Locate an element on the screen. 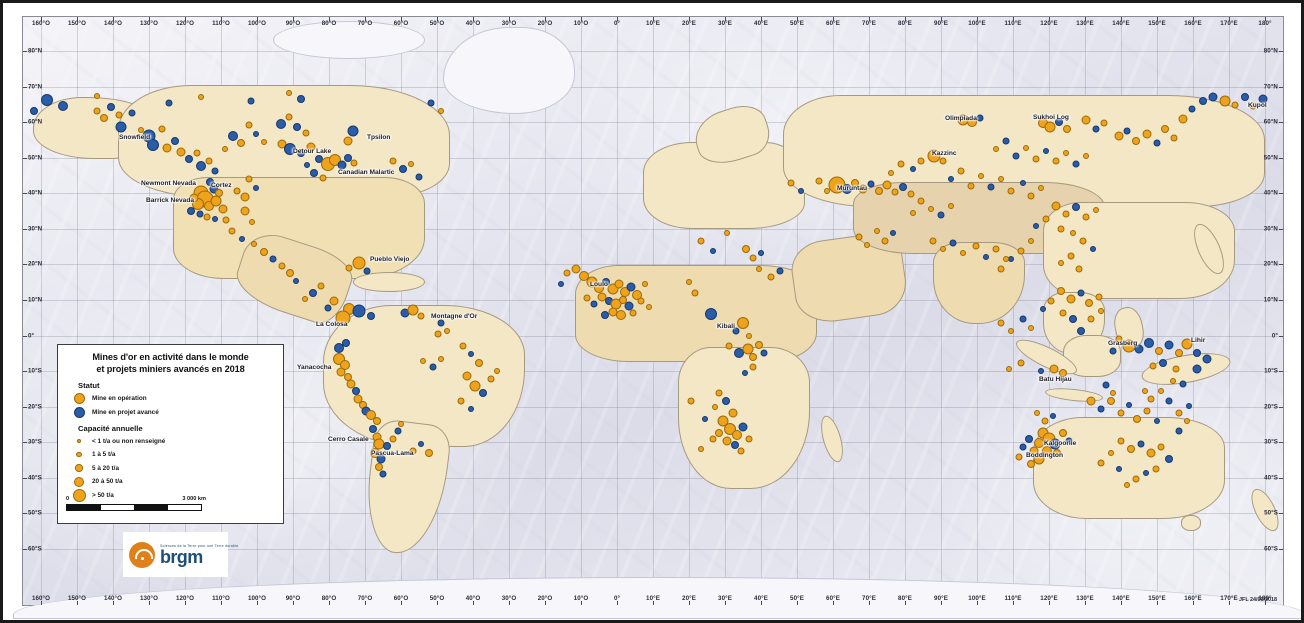  legend-status-item: Mine en opération is located at coordinates (170, 398).